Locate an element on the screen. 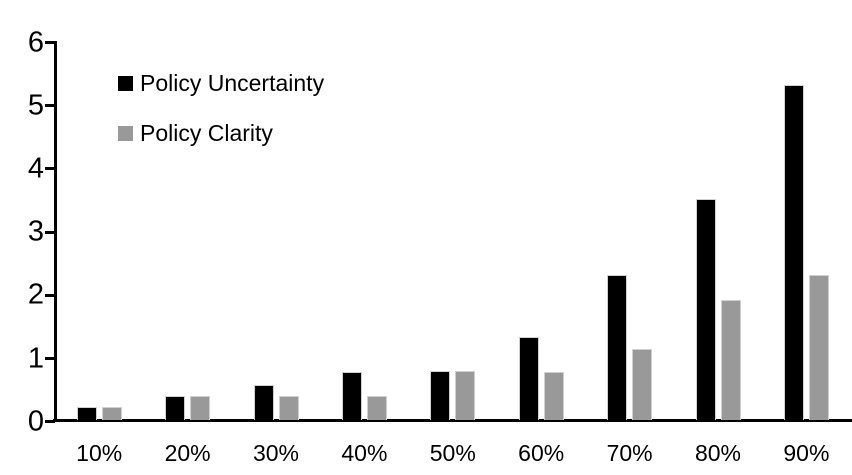 This screenshot has height=475, width=852. x-axis-line is located at coordinates (452, 420).